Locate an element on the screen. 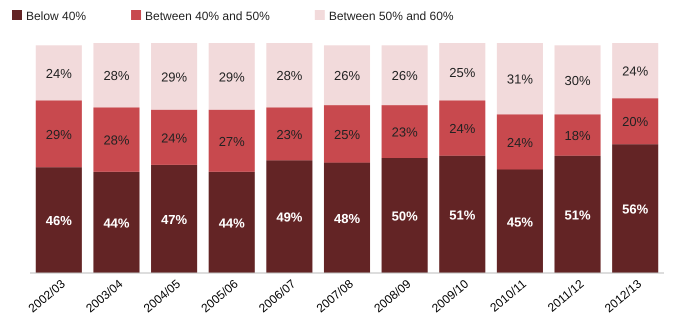 Image resolution: width=674 pixels, height=336 pixels. legend-label: Between 50% and 60% is located at coordinates (391, 16).